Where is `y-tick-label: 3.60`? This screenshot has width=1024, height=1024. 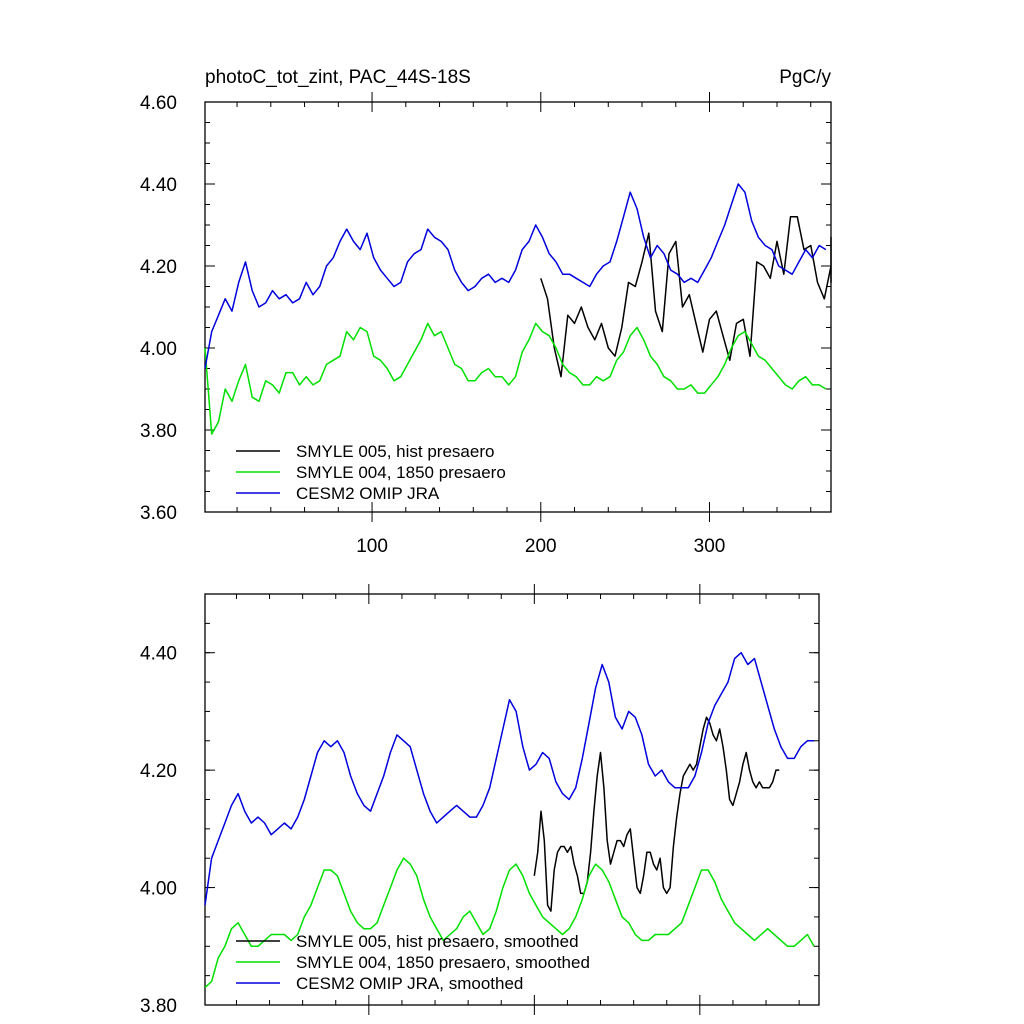
y-tick-label: 3.60 is located at coordinates (158, 513).